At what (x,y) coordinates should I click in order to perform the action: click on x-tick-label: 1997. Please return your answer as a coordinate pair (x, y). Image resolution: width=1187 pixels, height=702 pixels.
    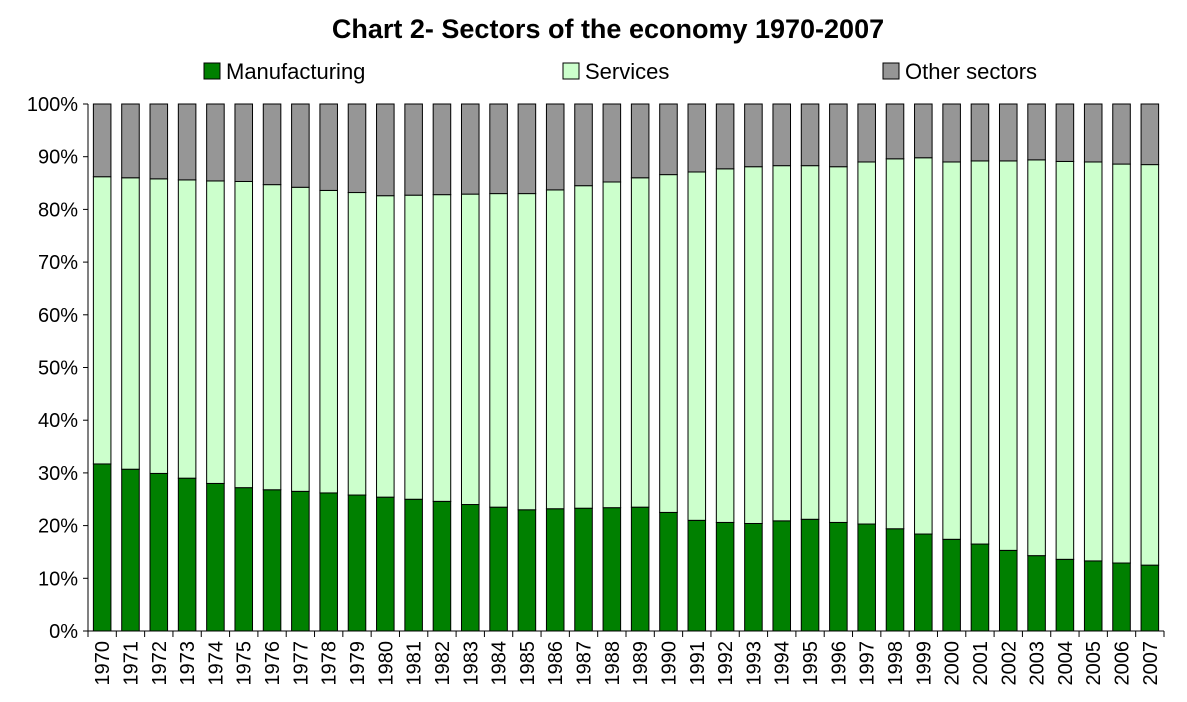
    Looking at the image, I should click on (868, 663).